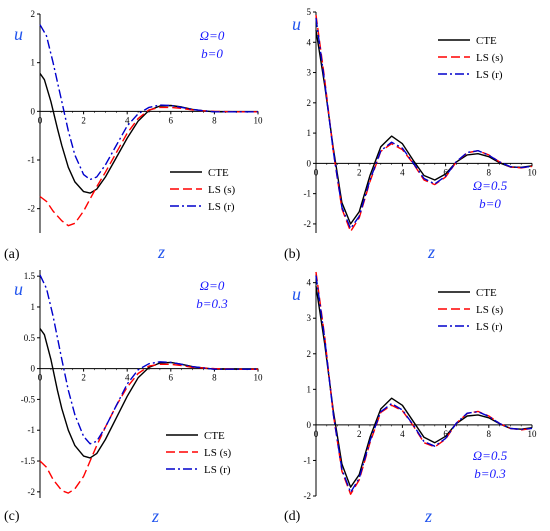  Describe the element at coordinates (28, 399) in the screenshot. I see `y-tick-label: -0.5` at that location.